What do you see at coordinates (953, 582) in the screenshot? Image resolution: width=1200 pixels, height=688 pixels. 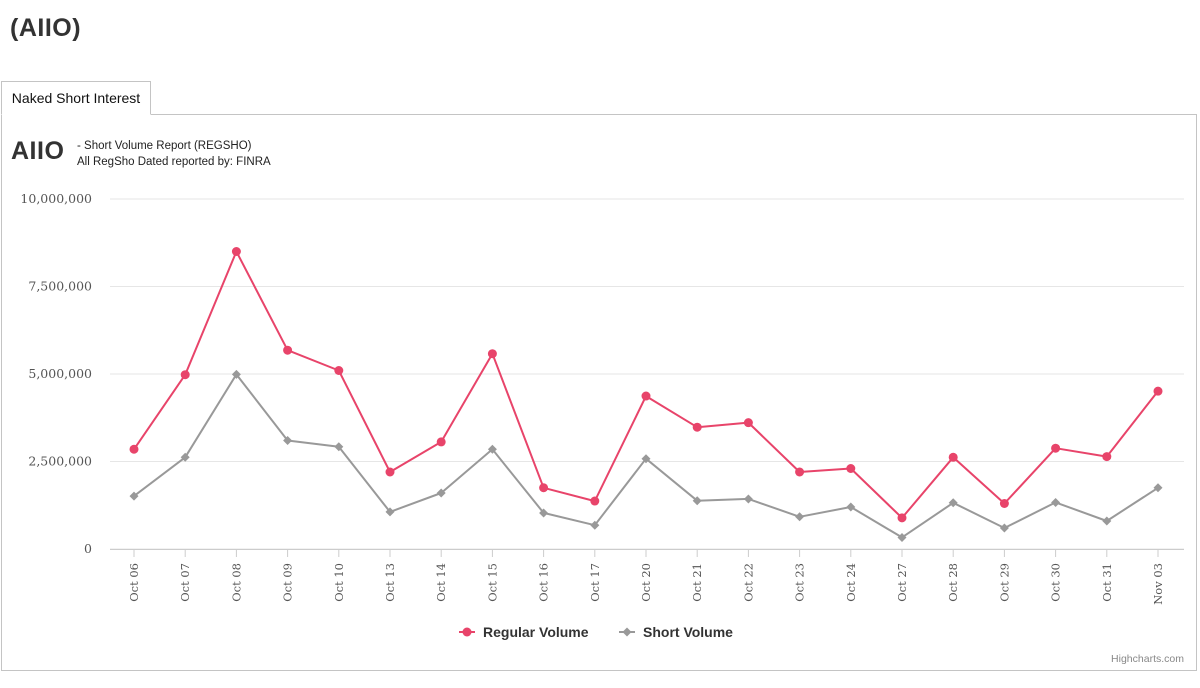 I see `x-tick-label: Oct 28` at bounding box center [953, 582].